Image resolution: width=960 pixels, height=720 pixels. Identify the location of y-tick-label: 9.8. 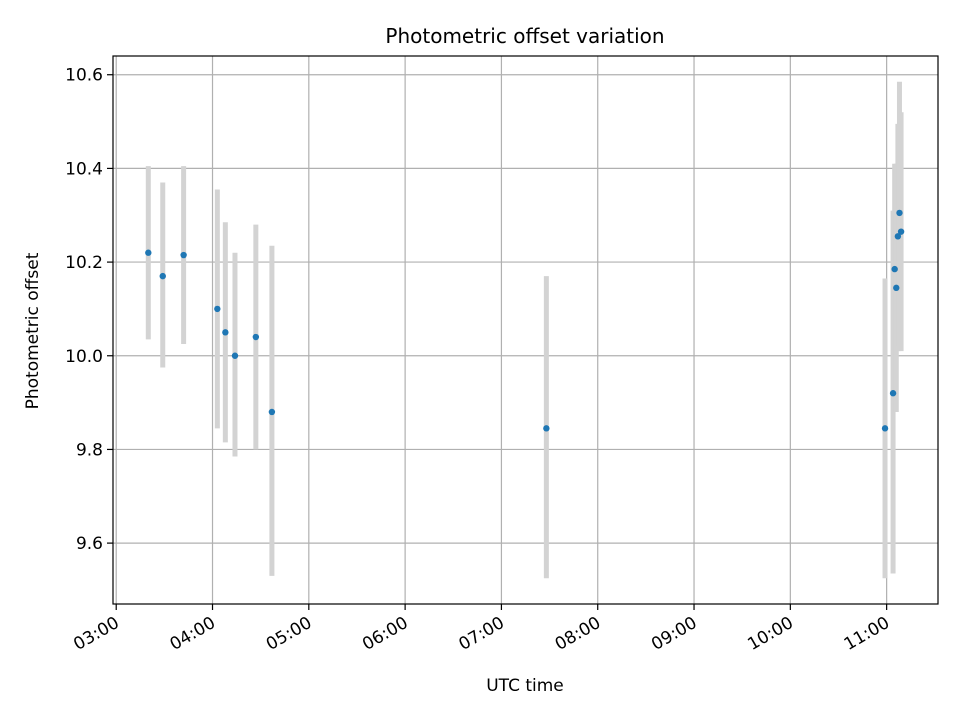
(89, 450).